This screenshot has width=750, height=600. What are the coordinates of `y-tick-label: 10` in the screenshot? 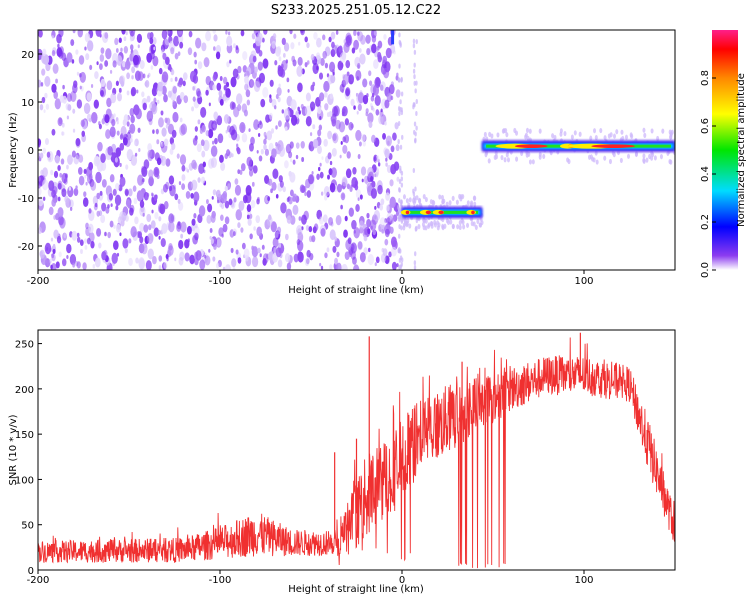 It's located at (27, 103).